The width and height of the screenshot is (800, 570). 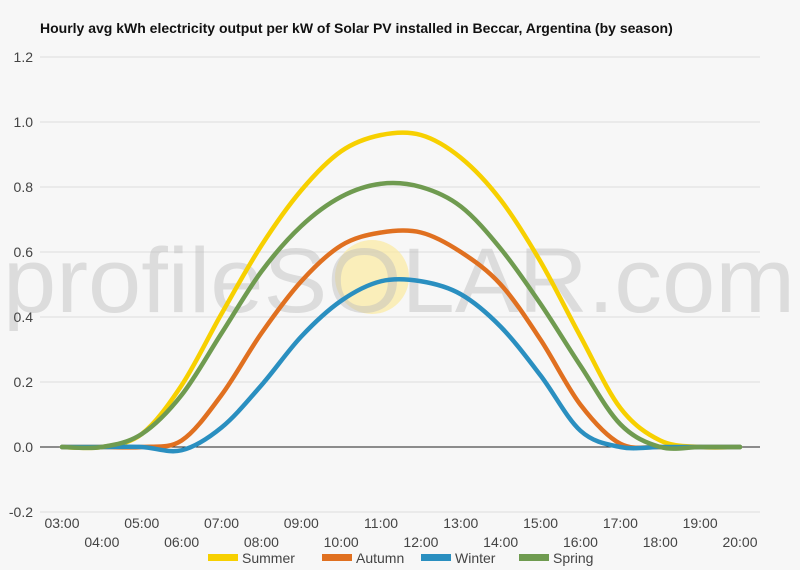 I want to click on x-tick-label: 07:00, so click(x=221, y=523).